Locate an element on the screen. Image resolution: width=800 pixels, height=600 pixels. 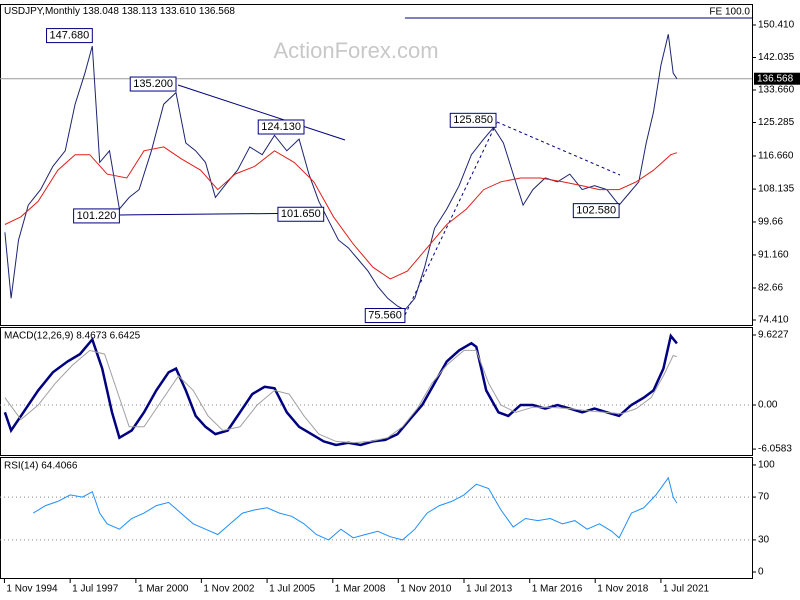
annotation-label: 101.650 is located at coordinates (301, 214).